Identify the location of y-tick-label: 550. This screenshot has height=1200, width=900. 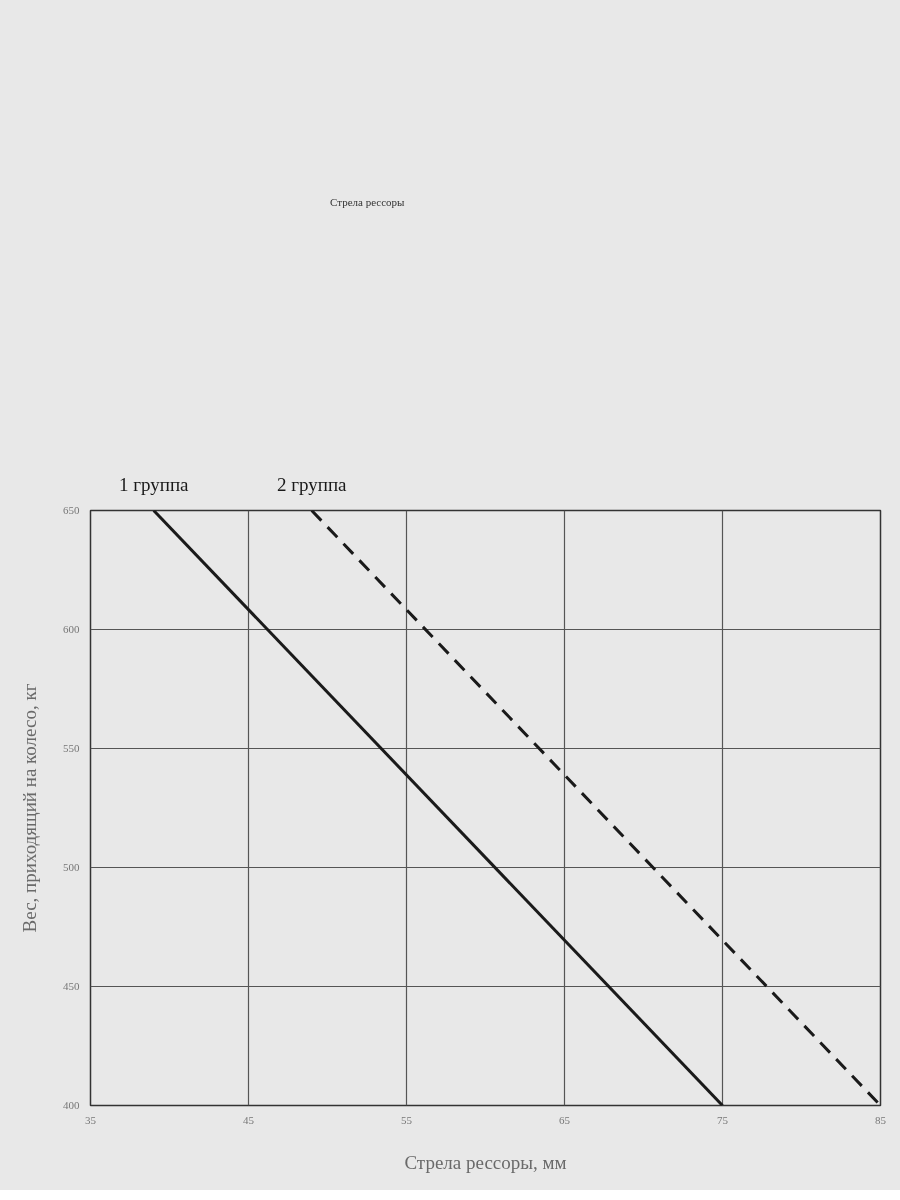
(71, 748).